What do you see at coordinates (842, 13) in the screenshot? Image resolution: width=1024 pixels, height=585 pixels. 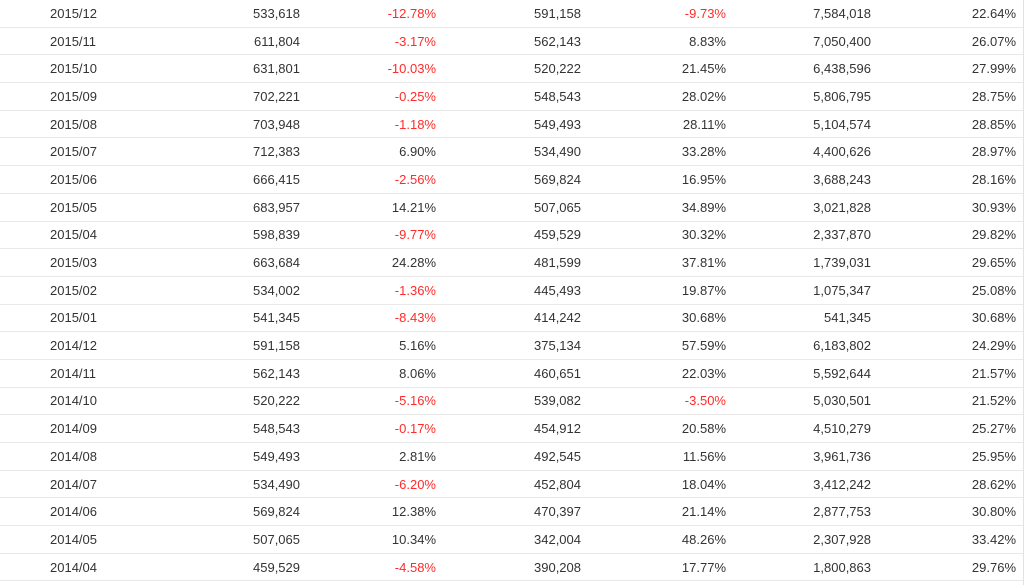 I see `table-cell: 7,584,018` at bounding box center [842, 13].